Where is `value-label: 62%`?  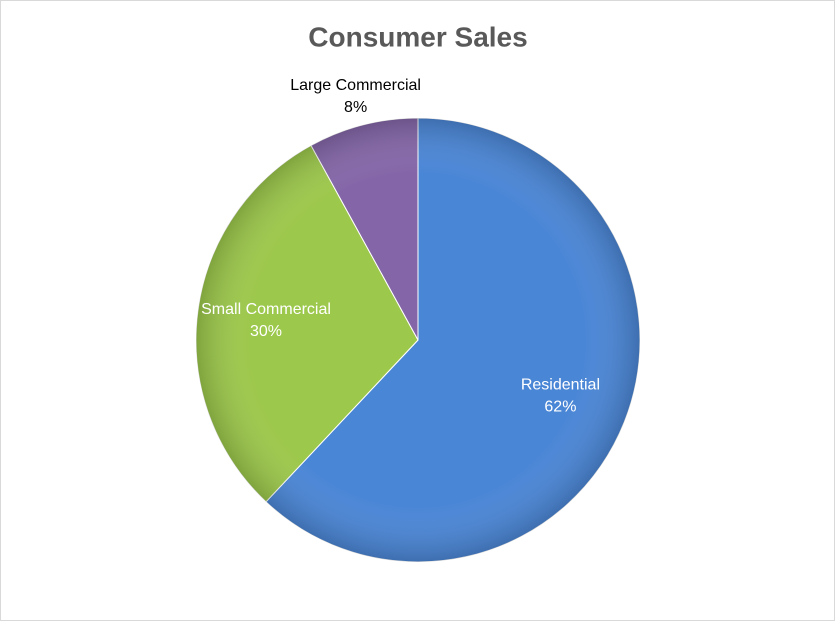 value-label: 62% is located at coordinates (560, 407).